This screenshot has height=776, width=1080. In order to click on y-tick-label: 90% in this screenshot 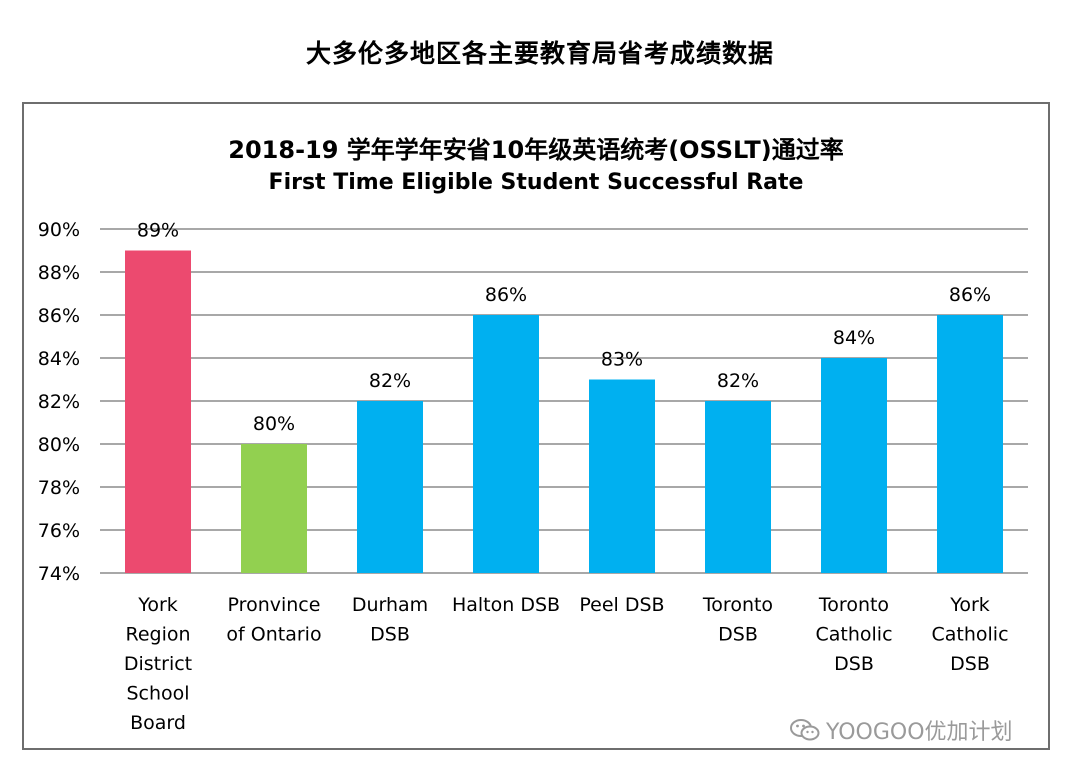, I will do `click(59, 230)`.